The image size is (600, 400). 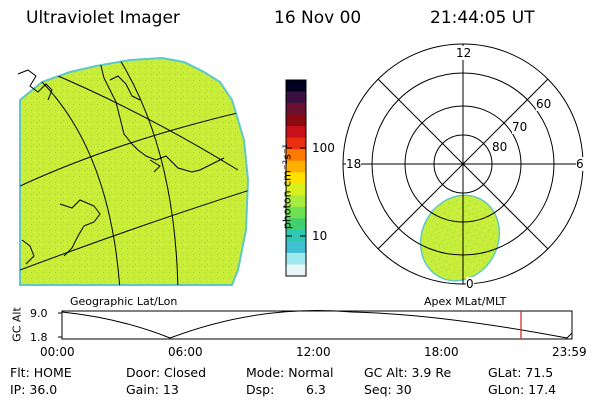 I want to click on info-ip: IP: 36.0, so click(x=34, y=389).